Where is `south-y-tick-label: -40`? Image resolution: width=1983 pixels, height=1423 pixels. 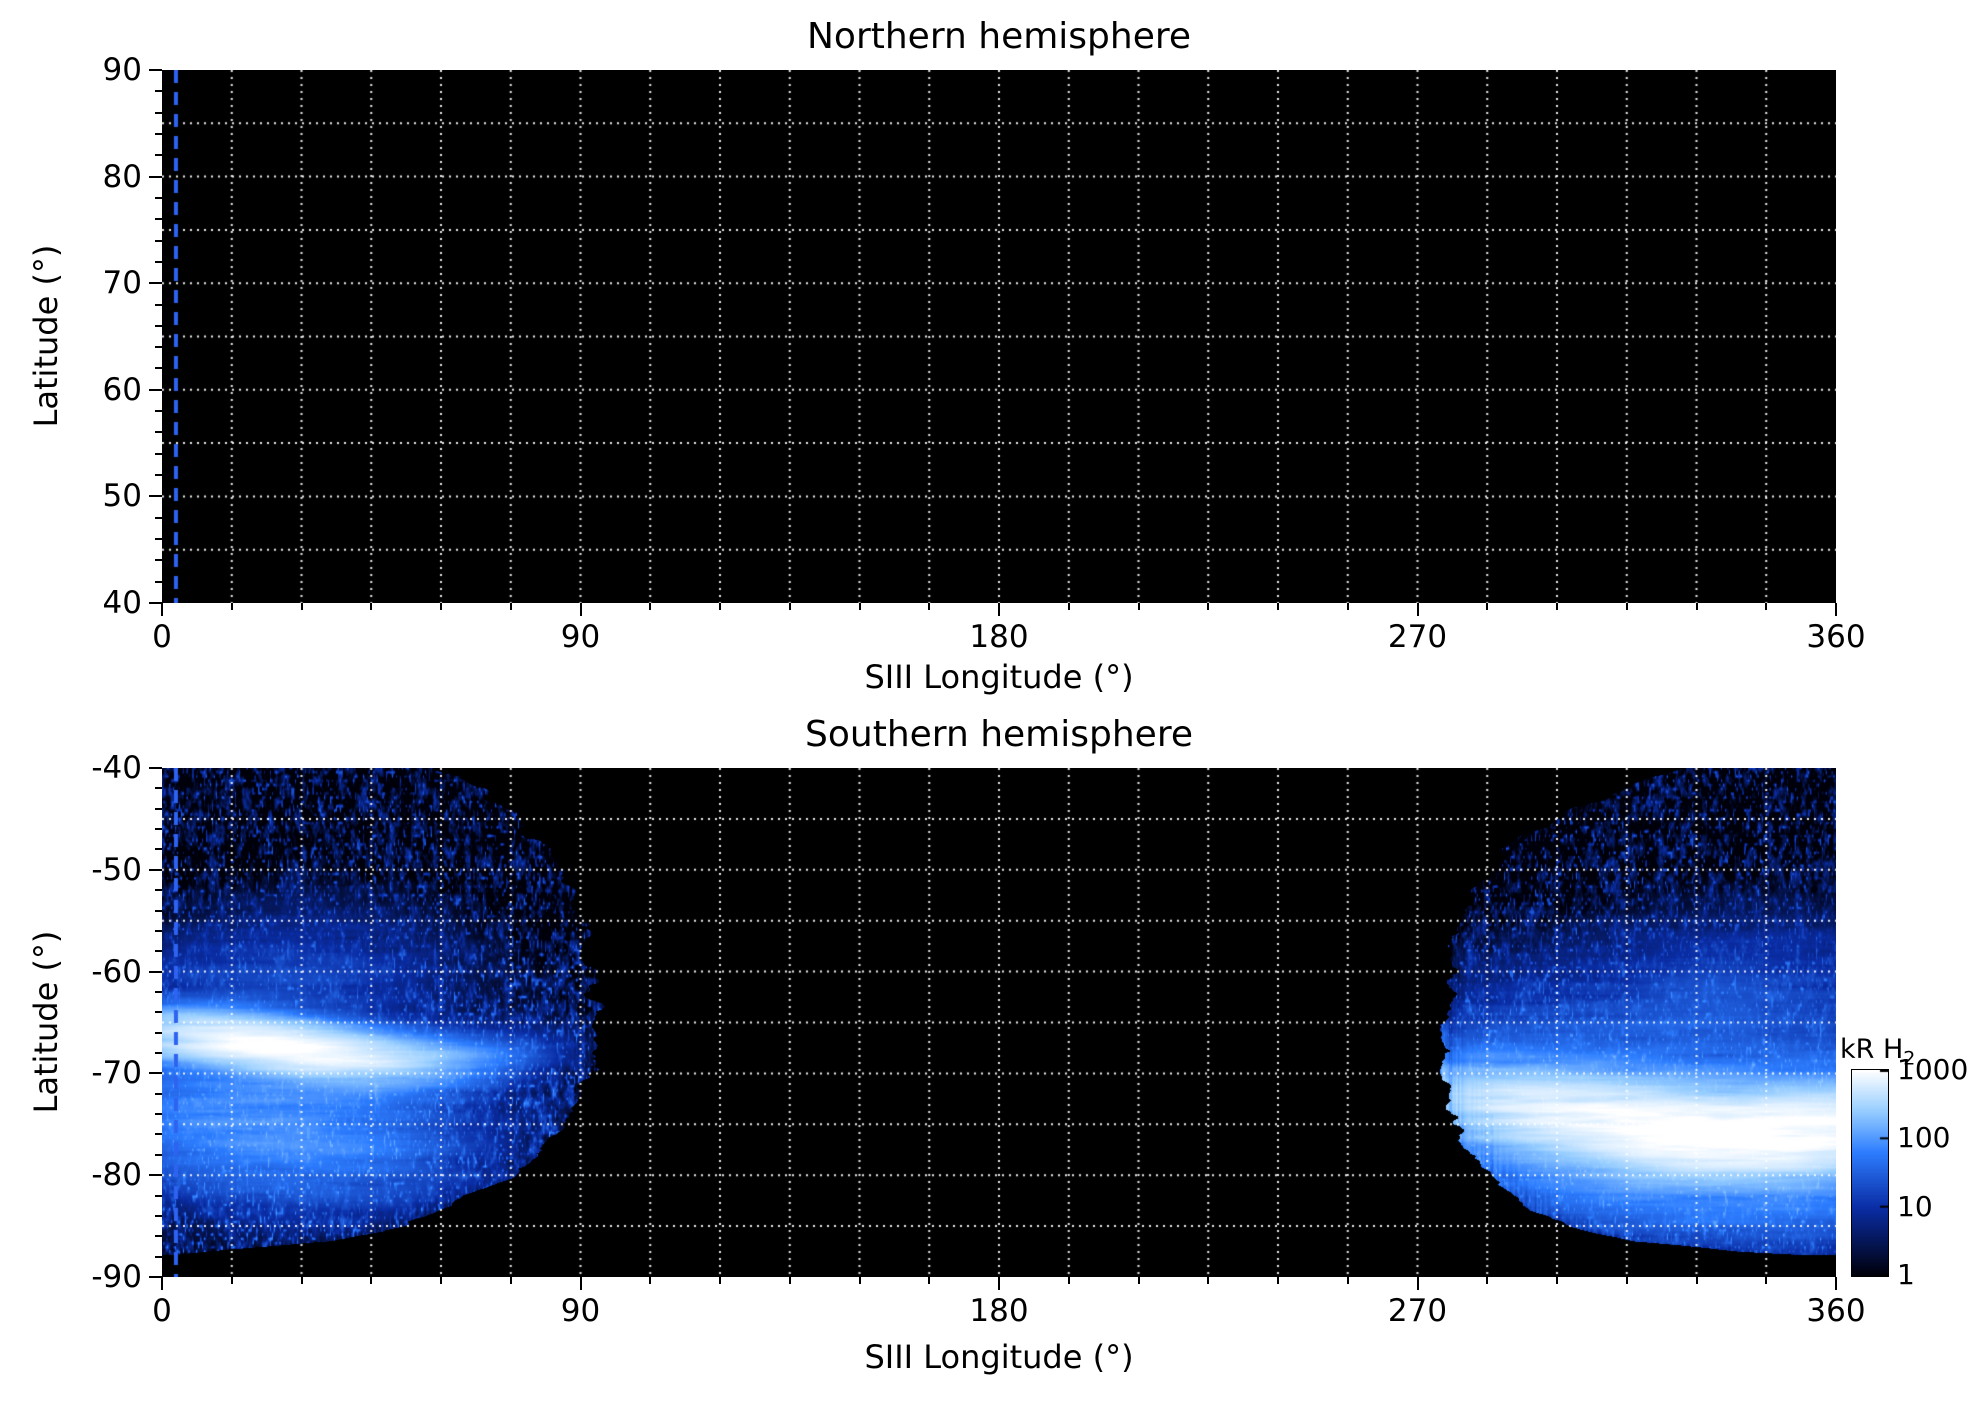 south-y-tick-label: -40 is located at coordinates (116, 768).